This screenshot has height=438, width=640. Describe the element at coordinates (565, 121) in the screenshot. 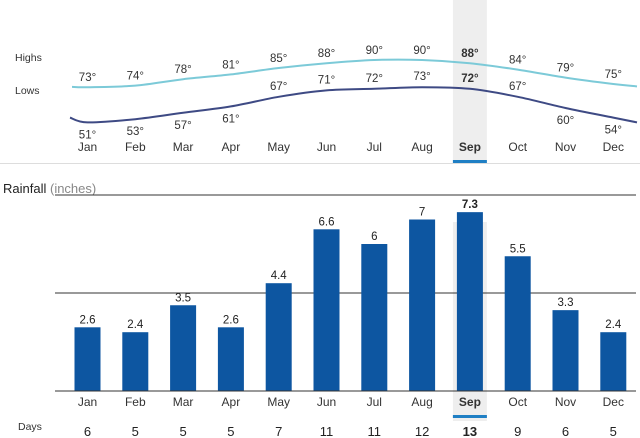

I see `low-temp-label: 60°` at that location.